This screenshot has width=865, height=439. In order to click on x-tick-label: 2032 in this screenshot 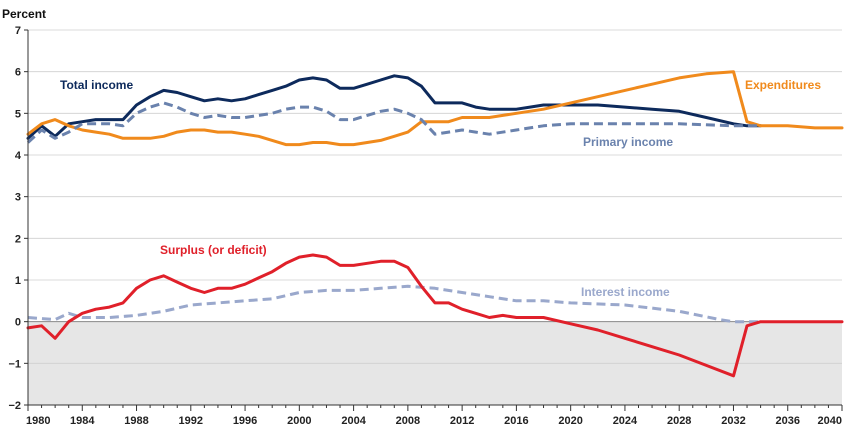, I will do `click(733, 421)`.